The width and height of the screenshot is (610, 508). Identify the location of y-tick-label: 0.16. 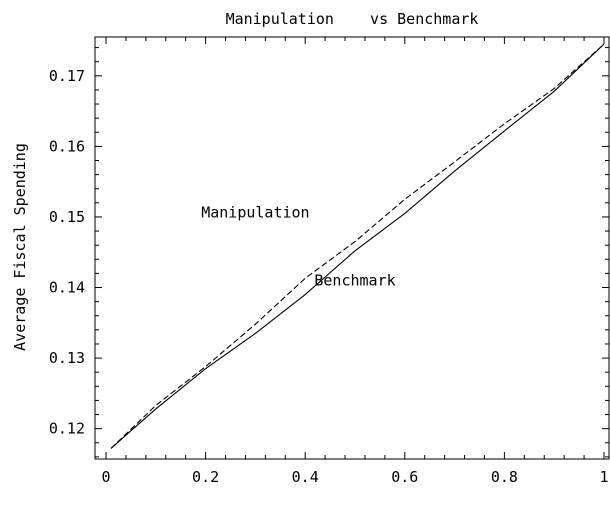
(67, 146).